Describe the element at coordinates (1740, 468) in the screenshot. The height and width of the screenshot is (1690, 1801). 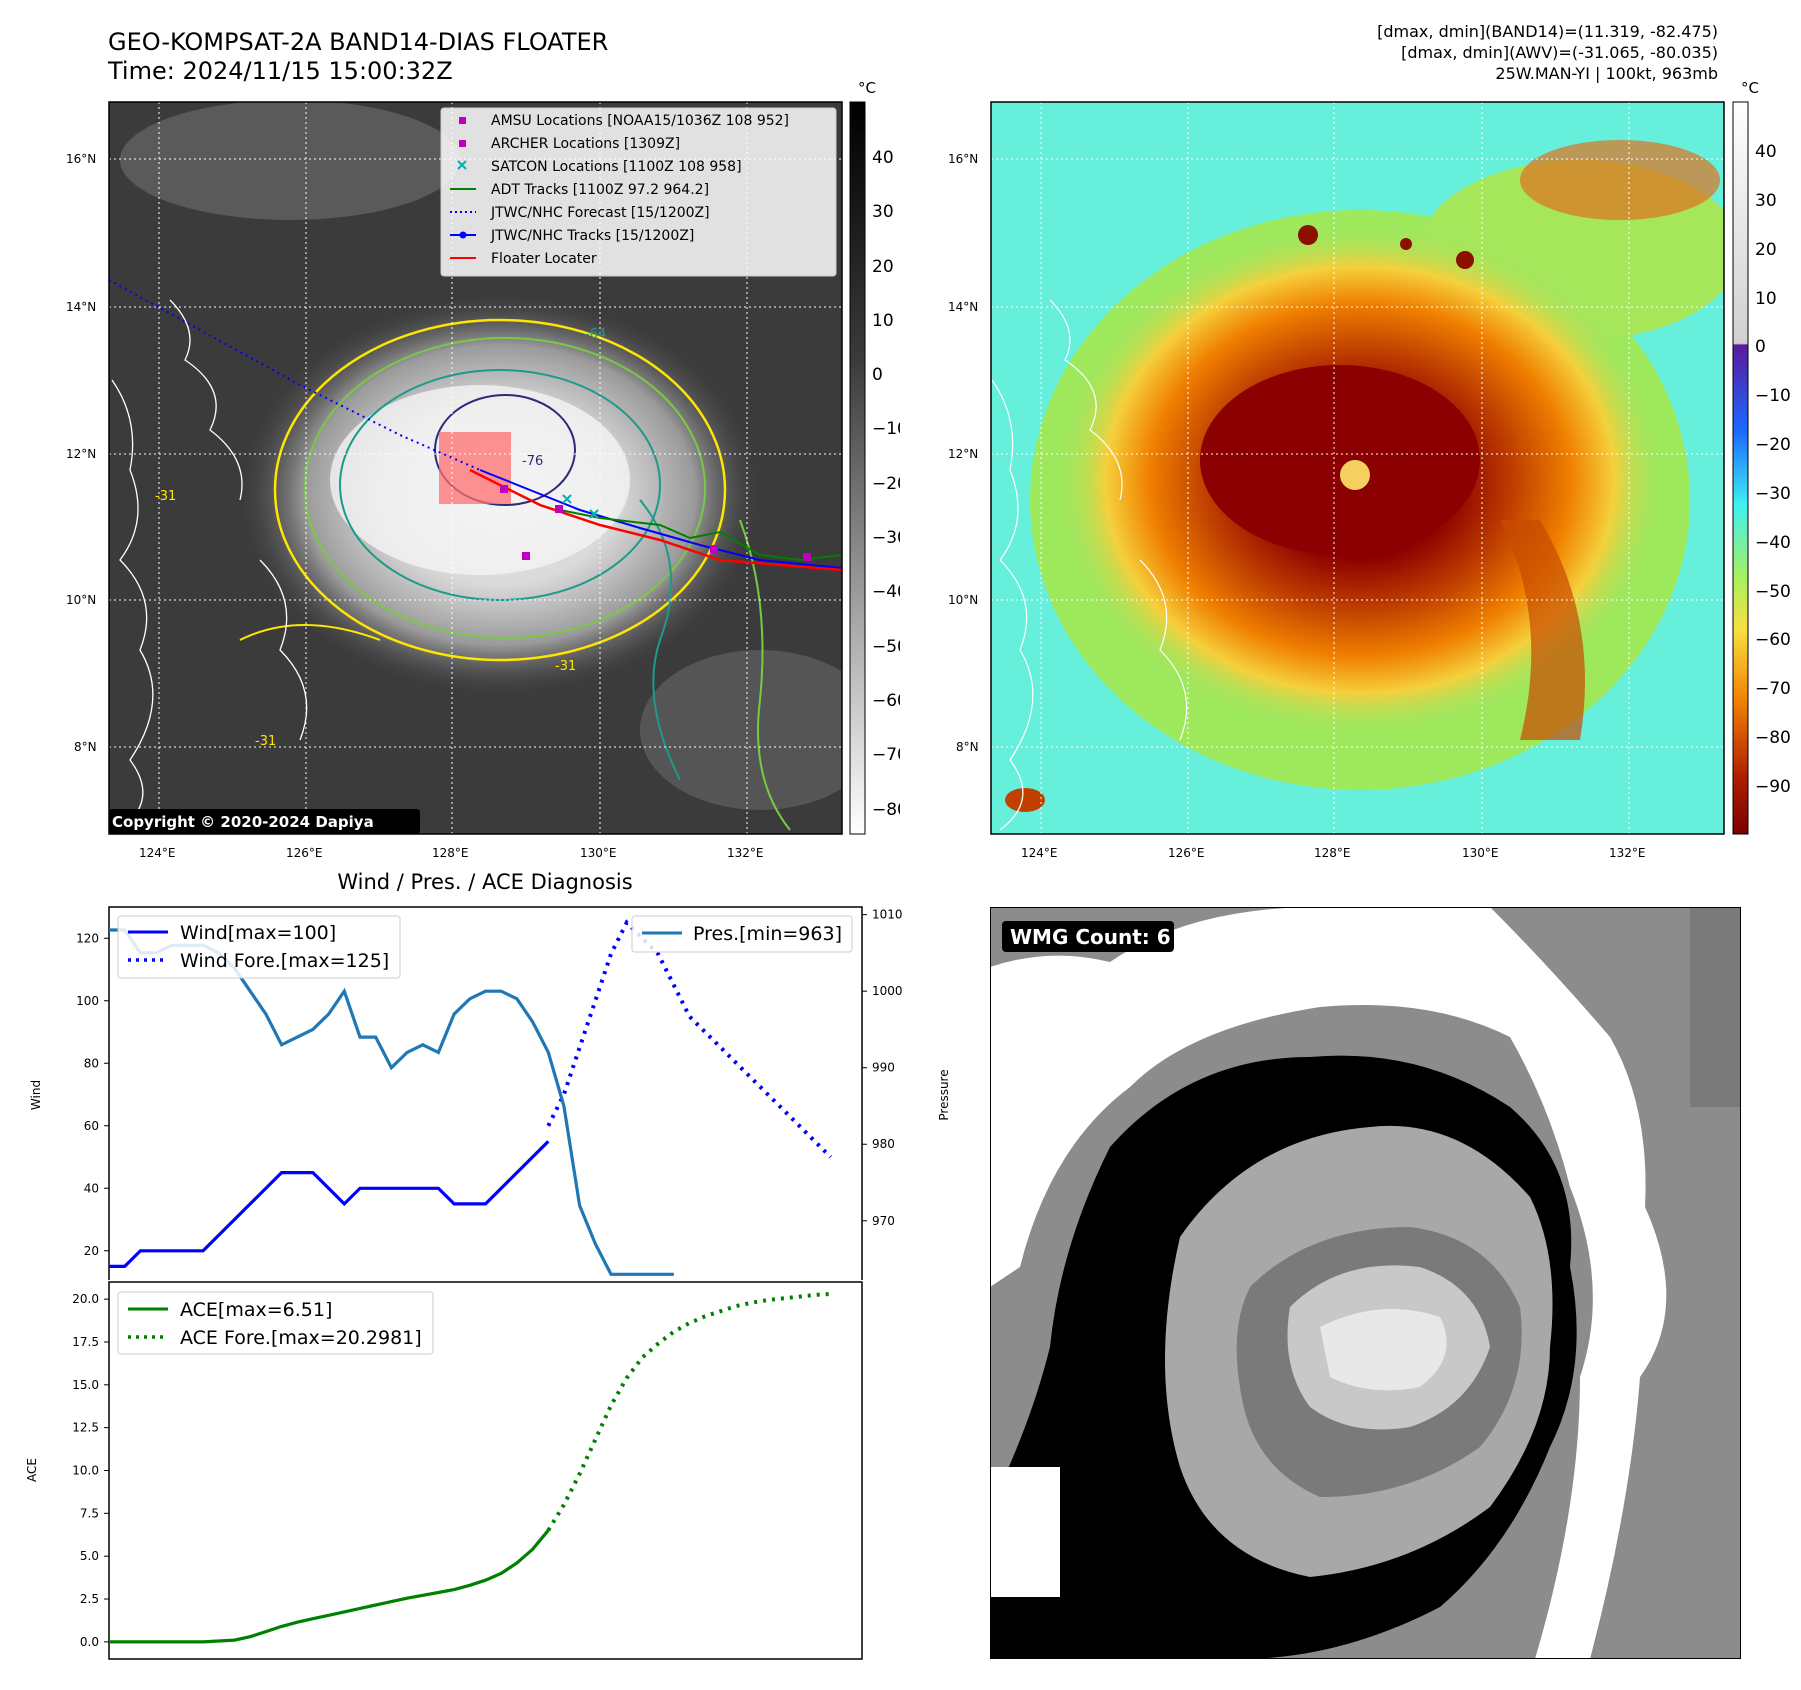
I see `awv-colorbar` at that location.